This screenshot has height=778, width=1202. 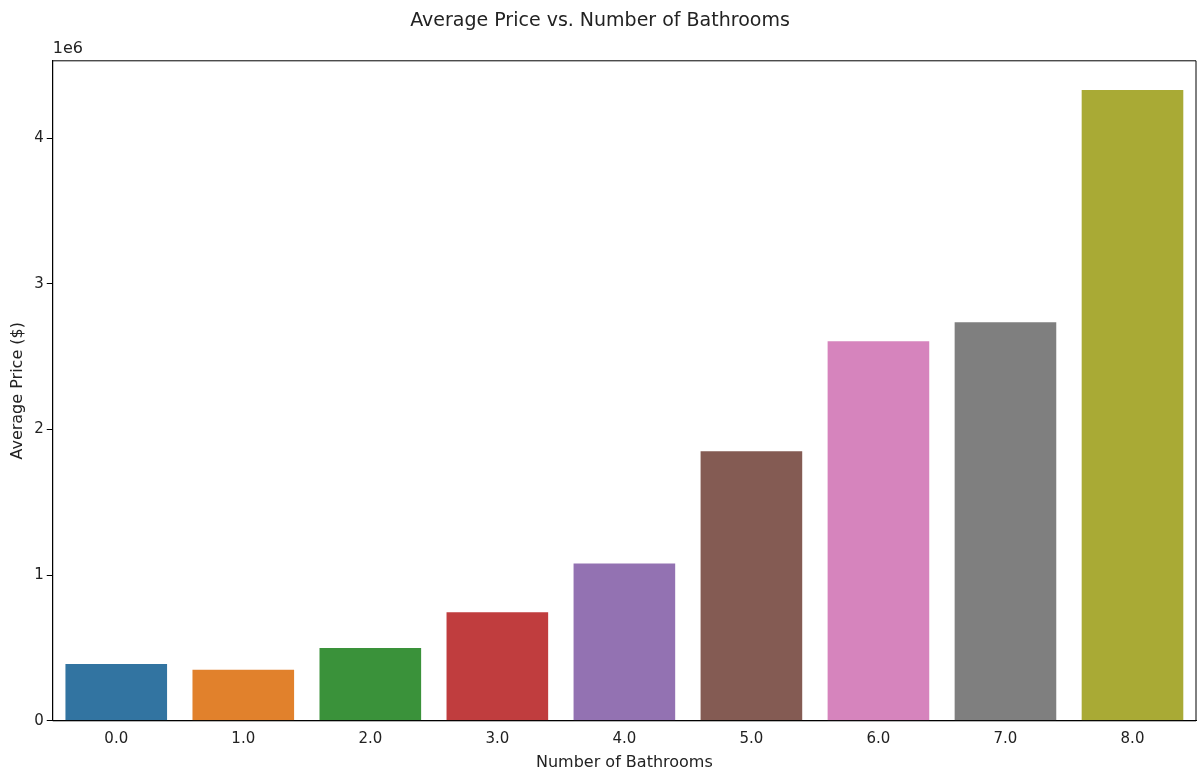 I want to click on y-tick-label: 2, so click(x=39, y=428).